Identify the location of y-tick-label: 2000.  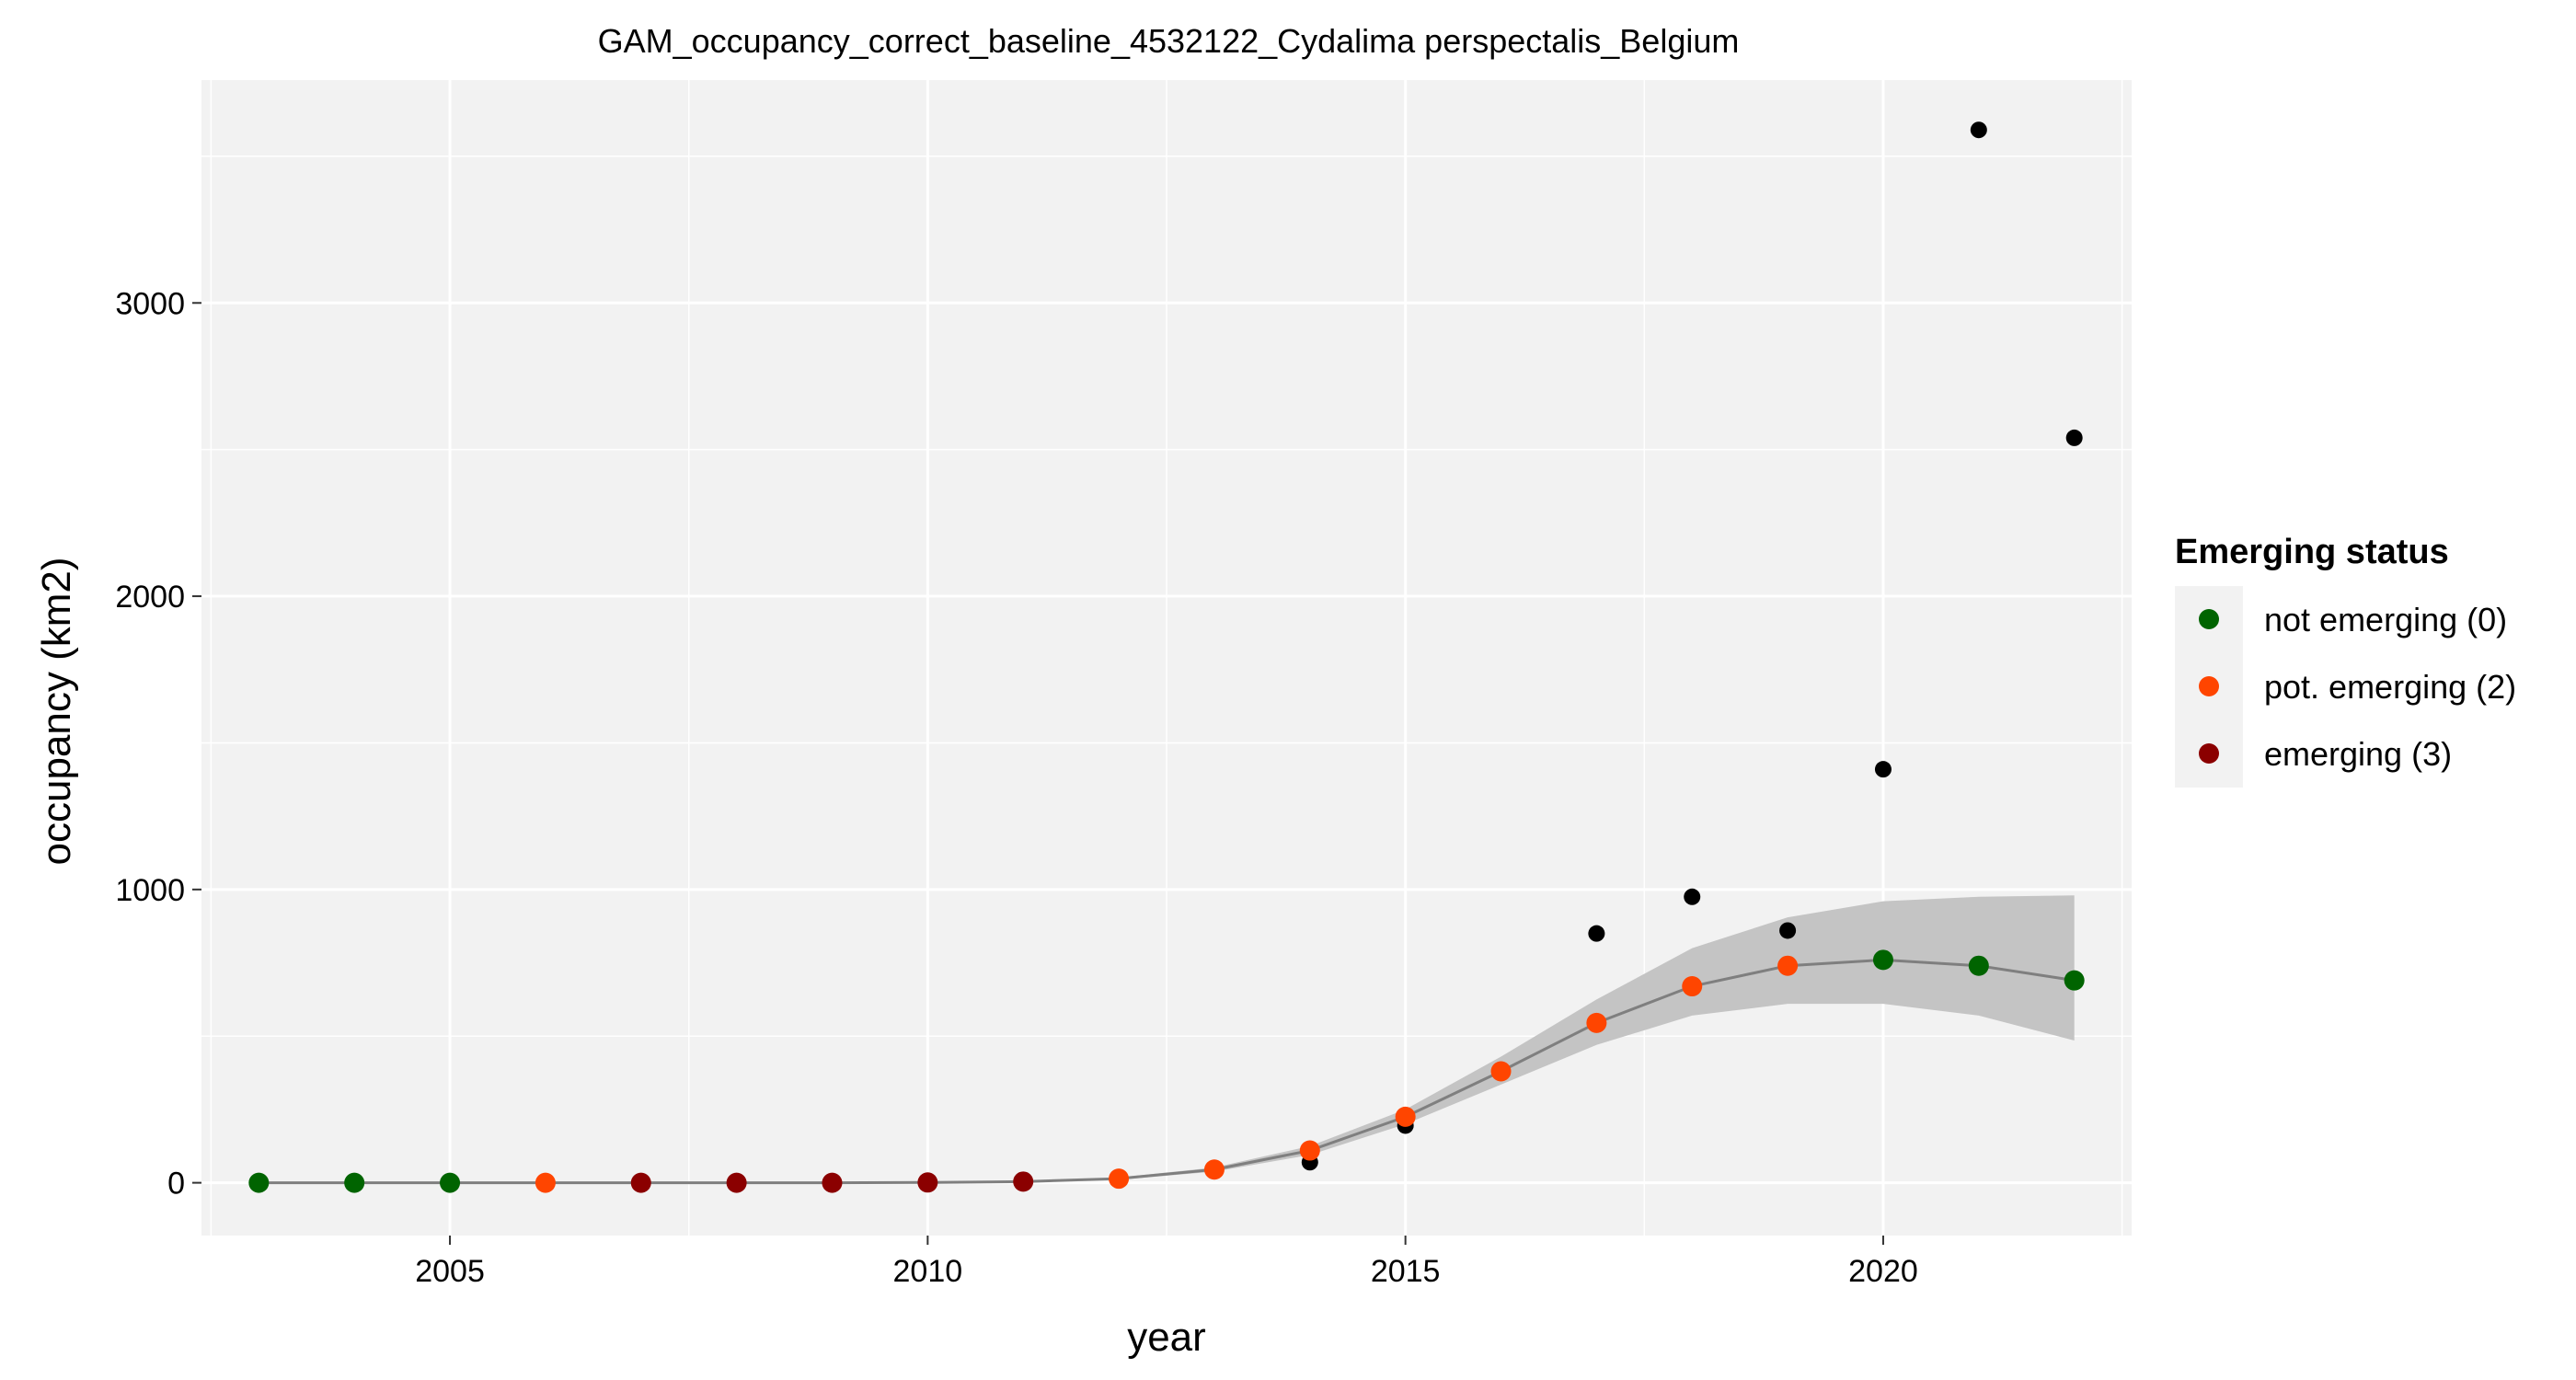
(150, 597).